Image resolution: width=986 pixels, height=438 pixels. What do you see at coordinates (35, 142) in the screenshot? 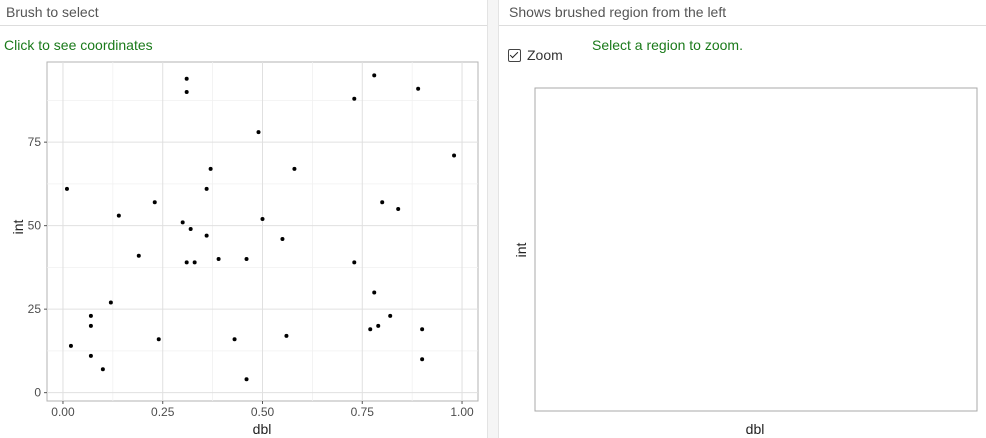
I see `y-tick-label: 75` at bounding box center [35, 142].